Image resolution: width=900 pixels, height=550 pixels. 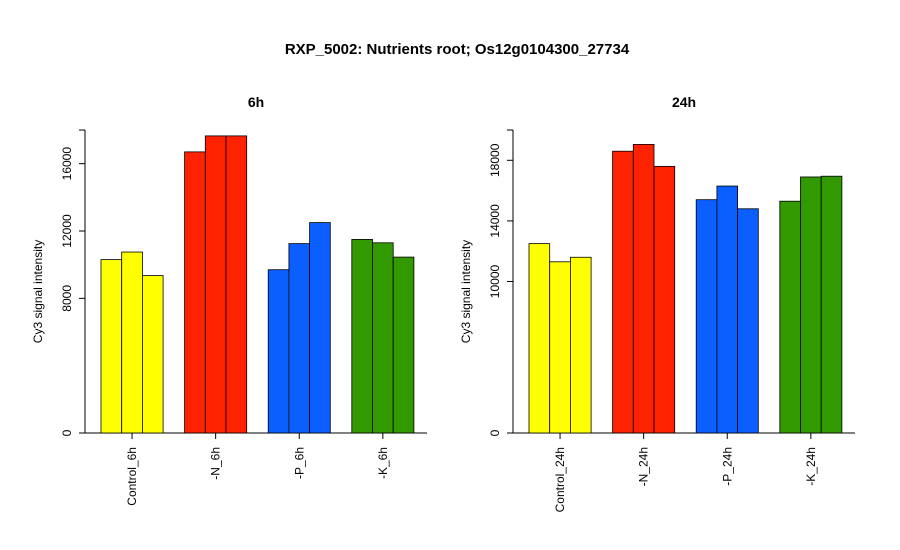 I want to click on y-tick-label: 18000, so click(x=495, y=160).